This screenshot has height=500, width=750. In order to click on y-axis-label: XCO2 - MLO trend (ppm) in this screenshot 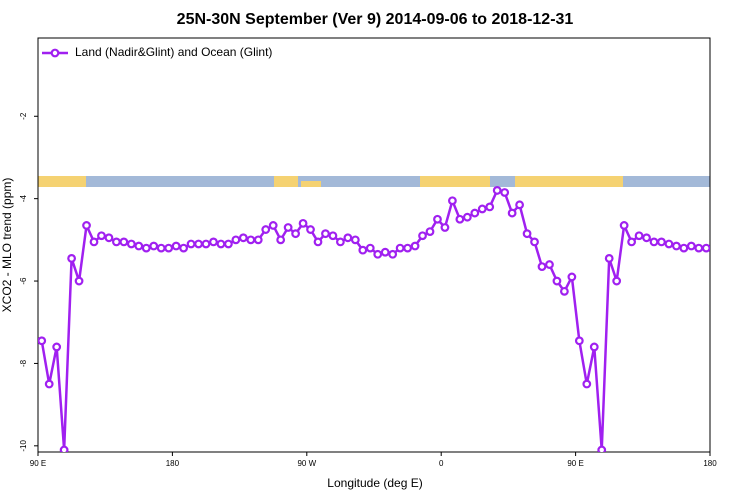, I will do `click(7, 245)`.